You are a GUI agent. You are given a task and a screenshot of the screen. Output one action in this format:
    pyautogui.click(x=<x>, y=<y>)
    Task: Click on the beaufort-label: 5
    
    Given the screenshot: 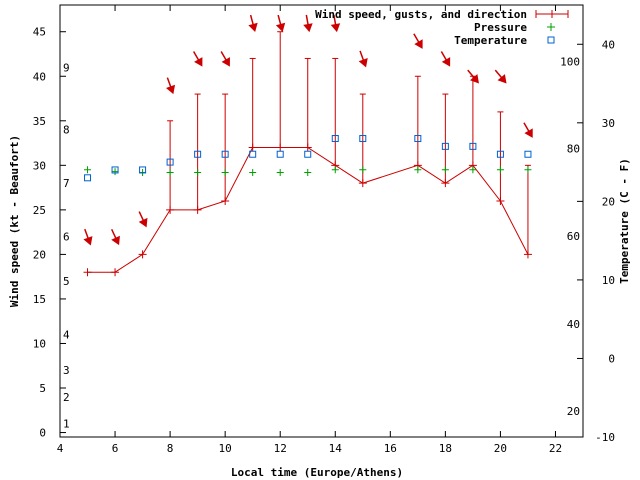 What is the action you would take?
    pyautogui.click(x=66, y=281)
    